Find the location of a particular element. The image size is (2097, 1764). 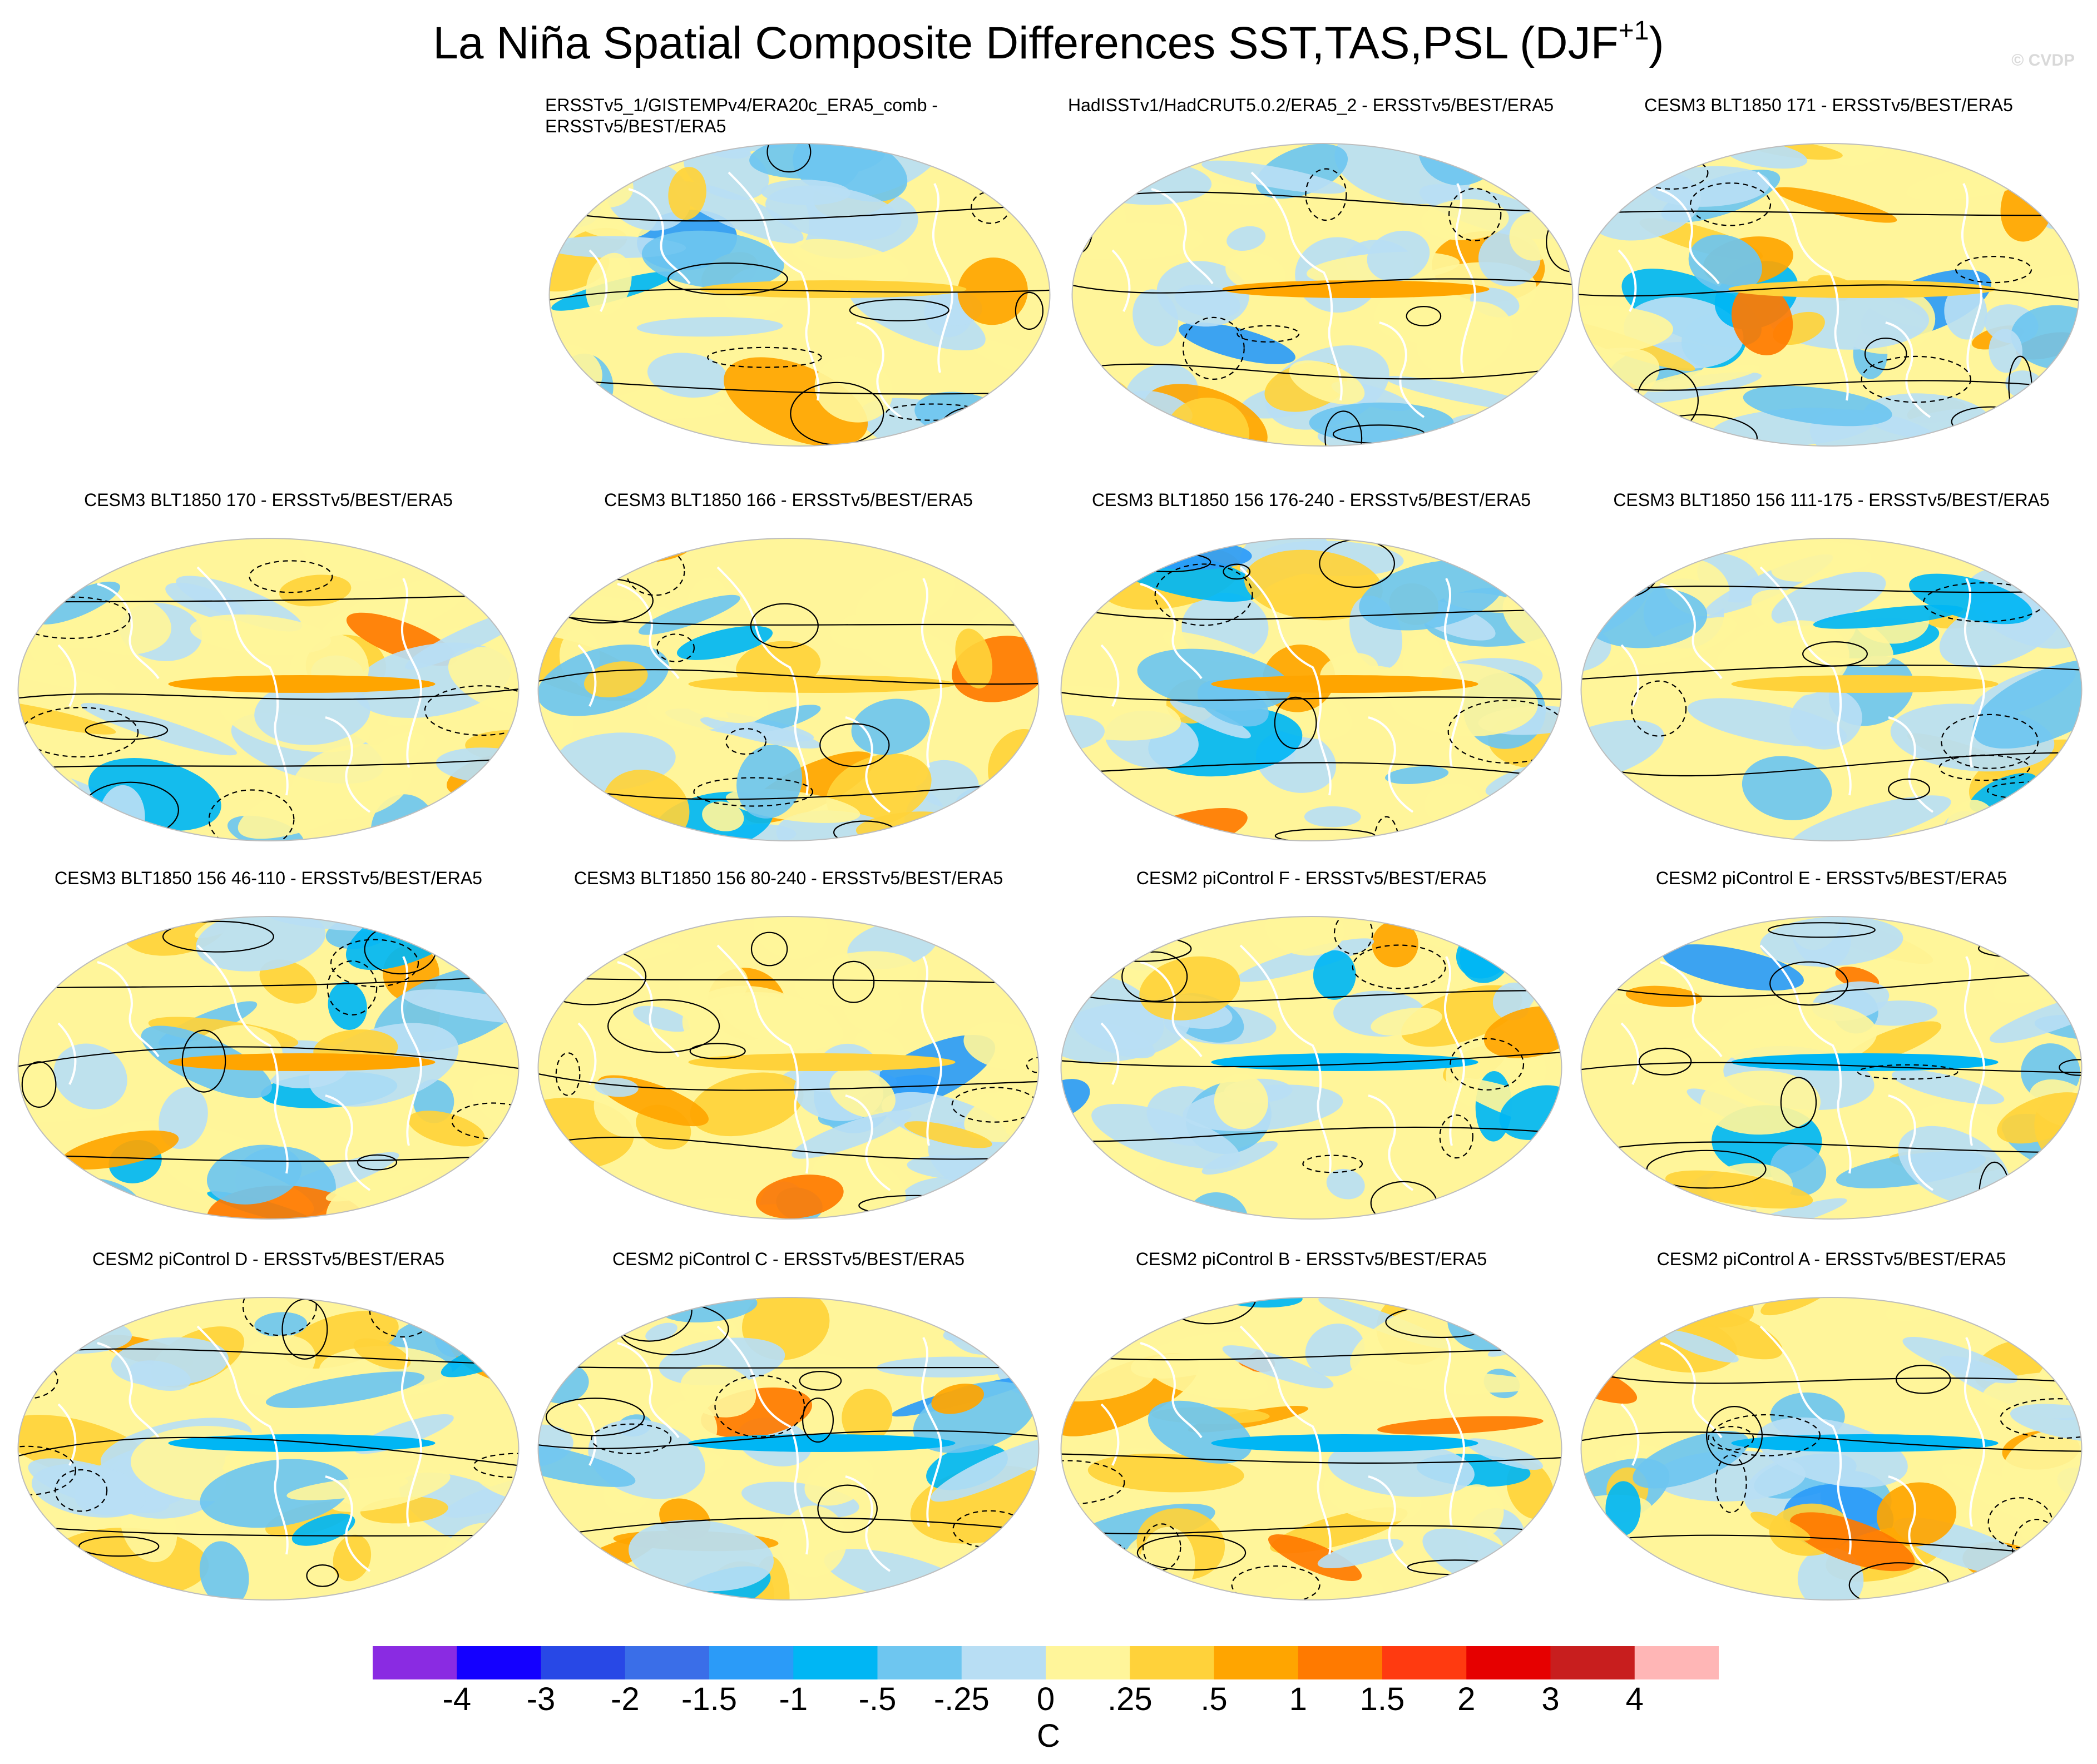

panel-label: CESM3 BLT1850 171 - ERSSTv5/BEST/ERA5 is located at coordinates (1828, 105).